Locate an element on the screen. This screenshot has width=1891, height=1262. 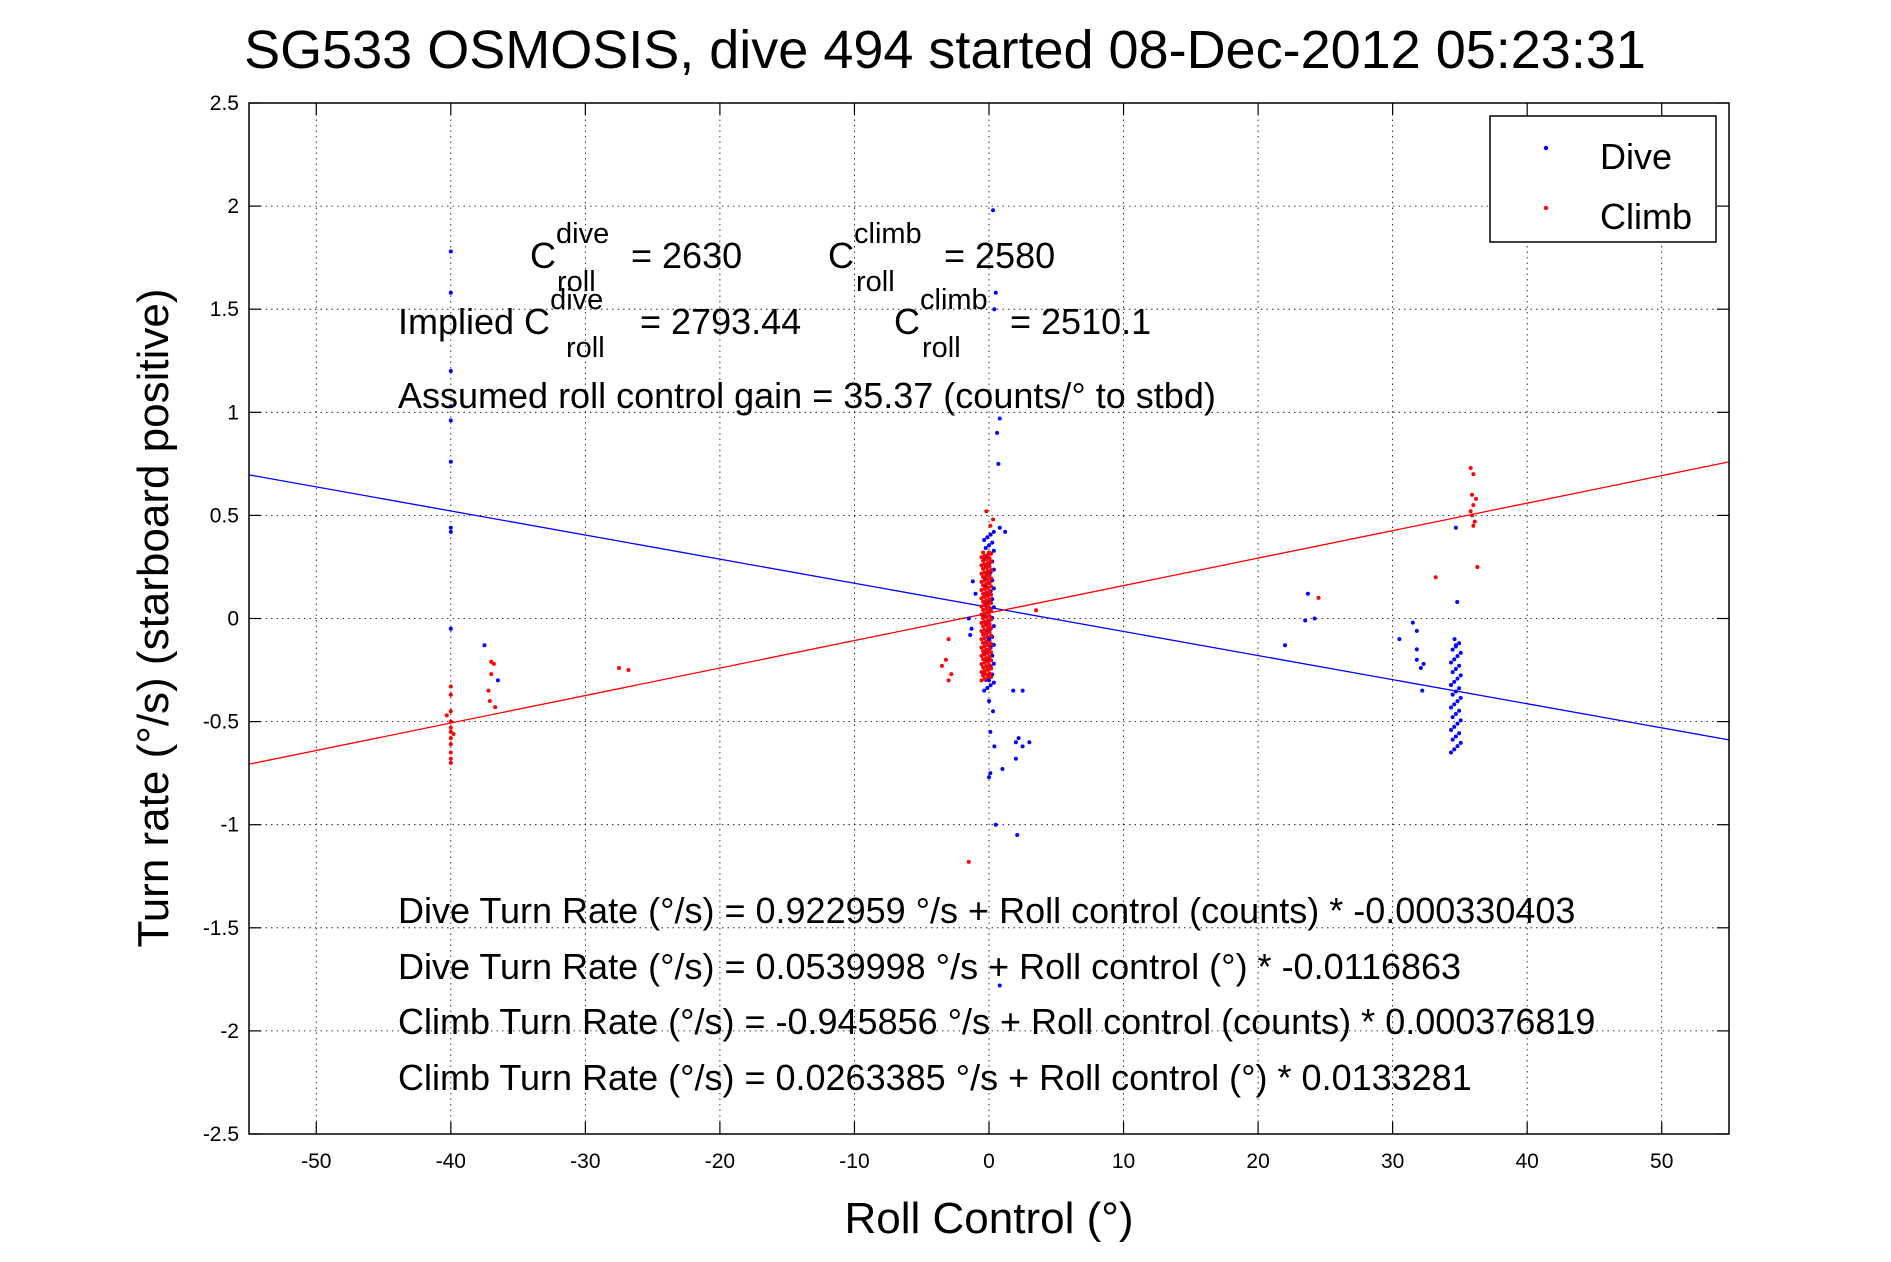
x-tick-label: 40 is located at coordinates (1527, 1161).